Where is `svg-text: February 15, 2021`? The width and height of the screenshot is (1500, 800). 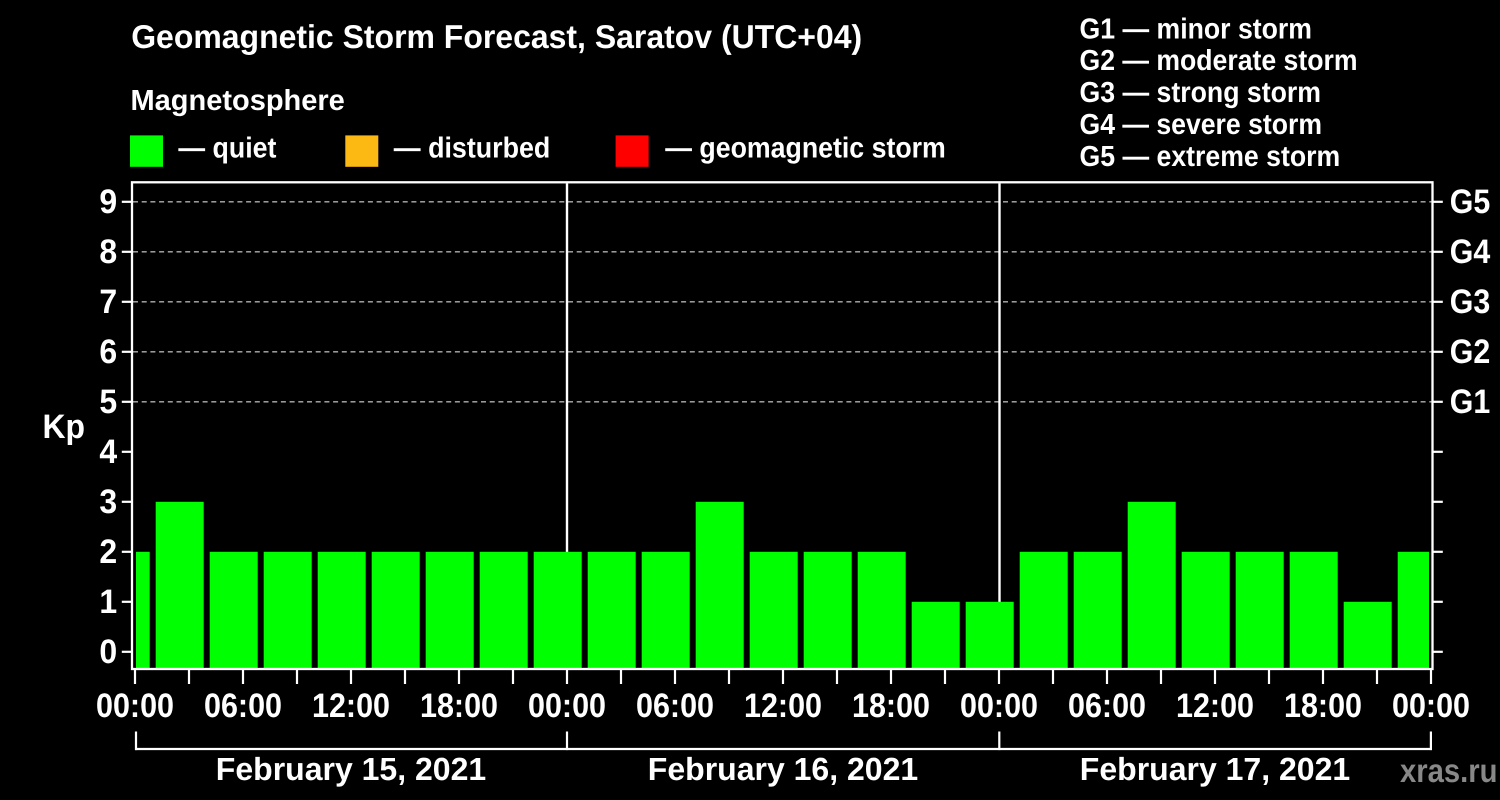
svg-text: February 15, 2021 is located at coordinates (351, 769).